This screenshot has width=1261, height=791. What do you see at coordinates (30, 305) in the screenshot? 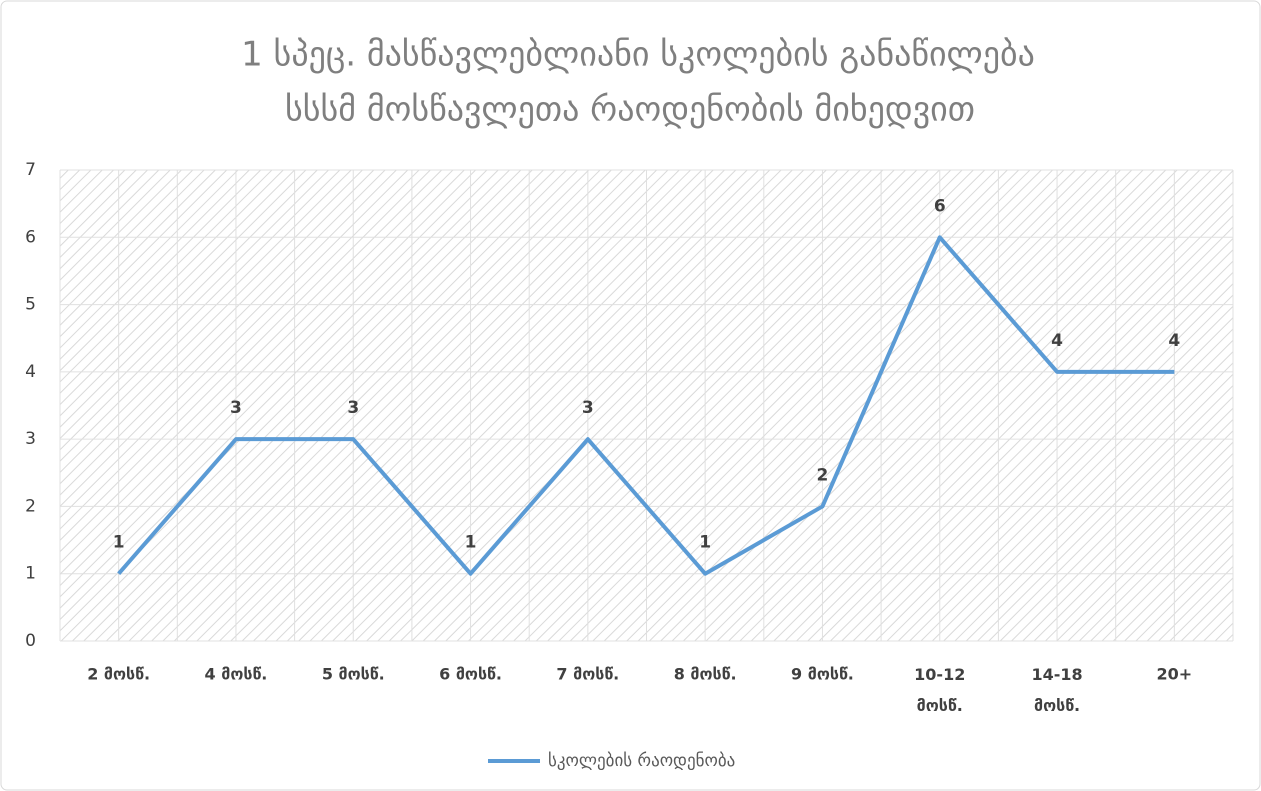
I see `y-tick-label: 5` at bounding box center [30, 305].